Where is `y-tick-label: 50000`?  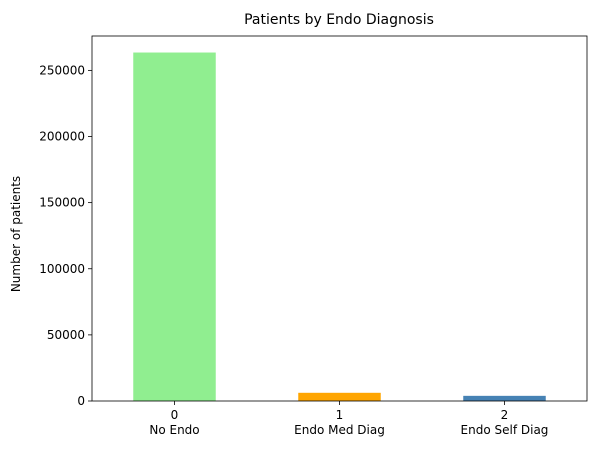
y-tick-label: 50000 is located at coordinates (66, 335).